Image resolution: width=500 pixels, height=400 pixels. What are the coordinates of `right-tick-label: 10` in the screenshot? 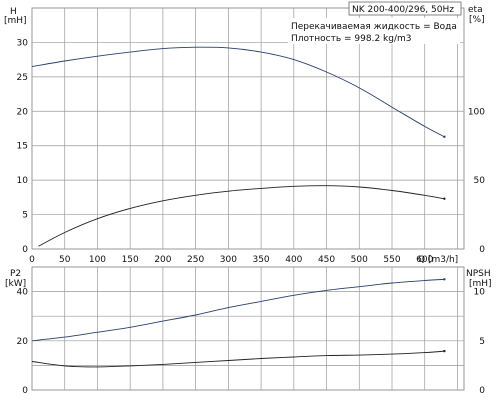 It's located at (480, 293).